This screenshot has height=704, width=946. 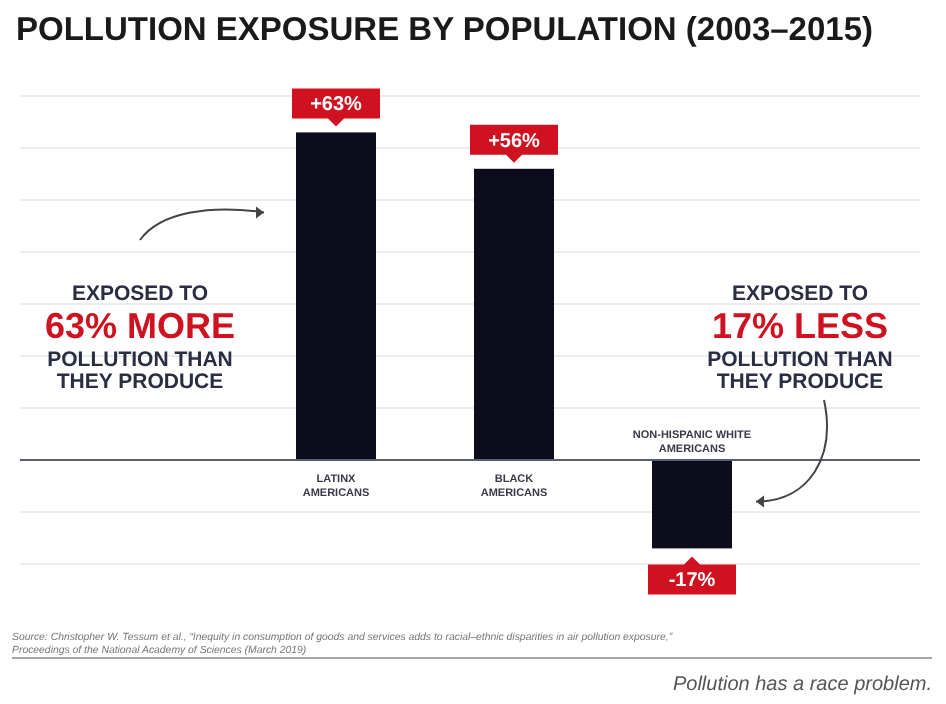 I want to click on annotation: EXPOSED TO 17% LESS POLLUTION THAN THEY PRODUCE, so click(x=800, y=338).